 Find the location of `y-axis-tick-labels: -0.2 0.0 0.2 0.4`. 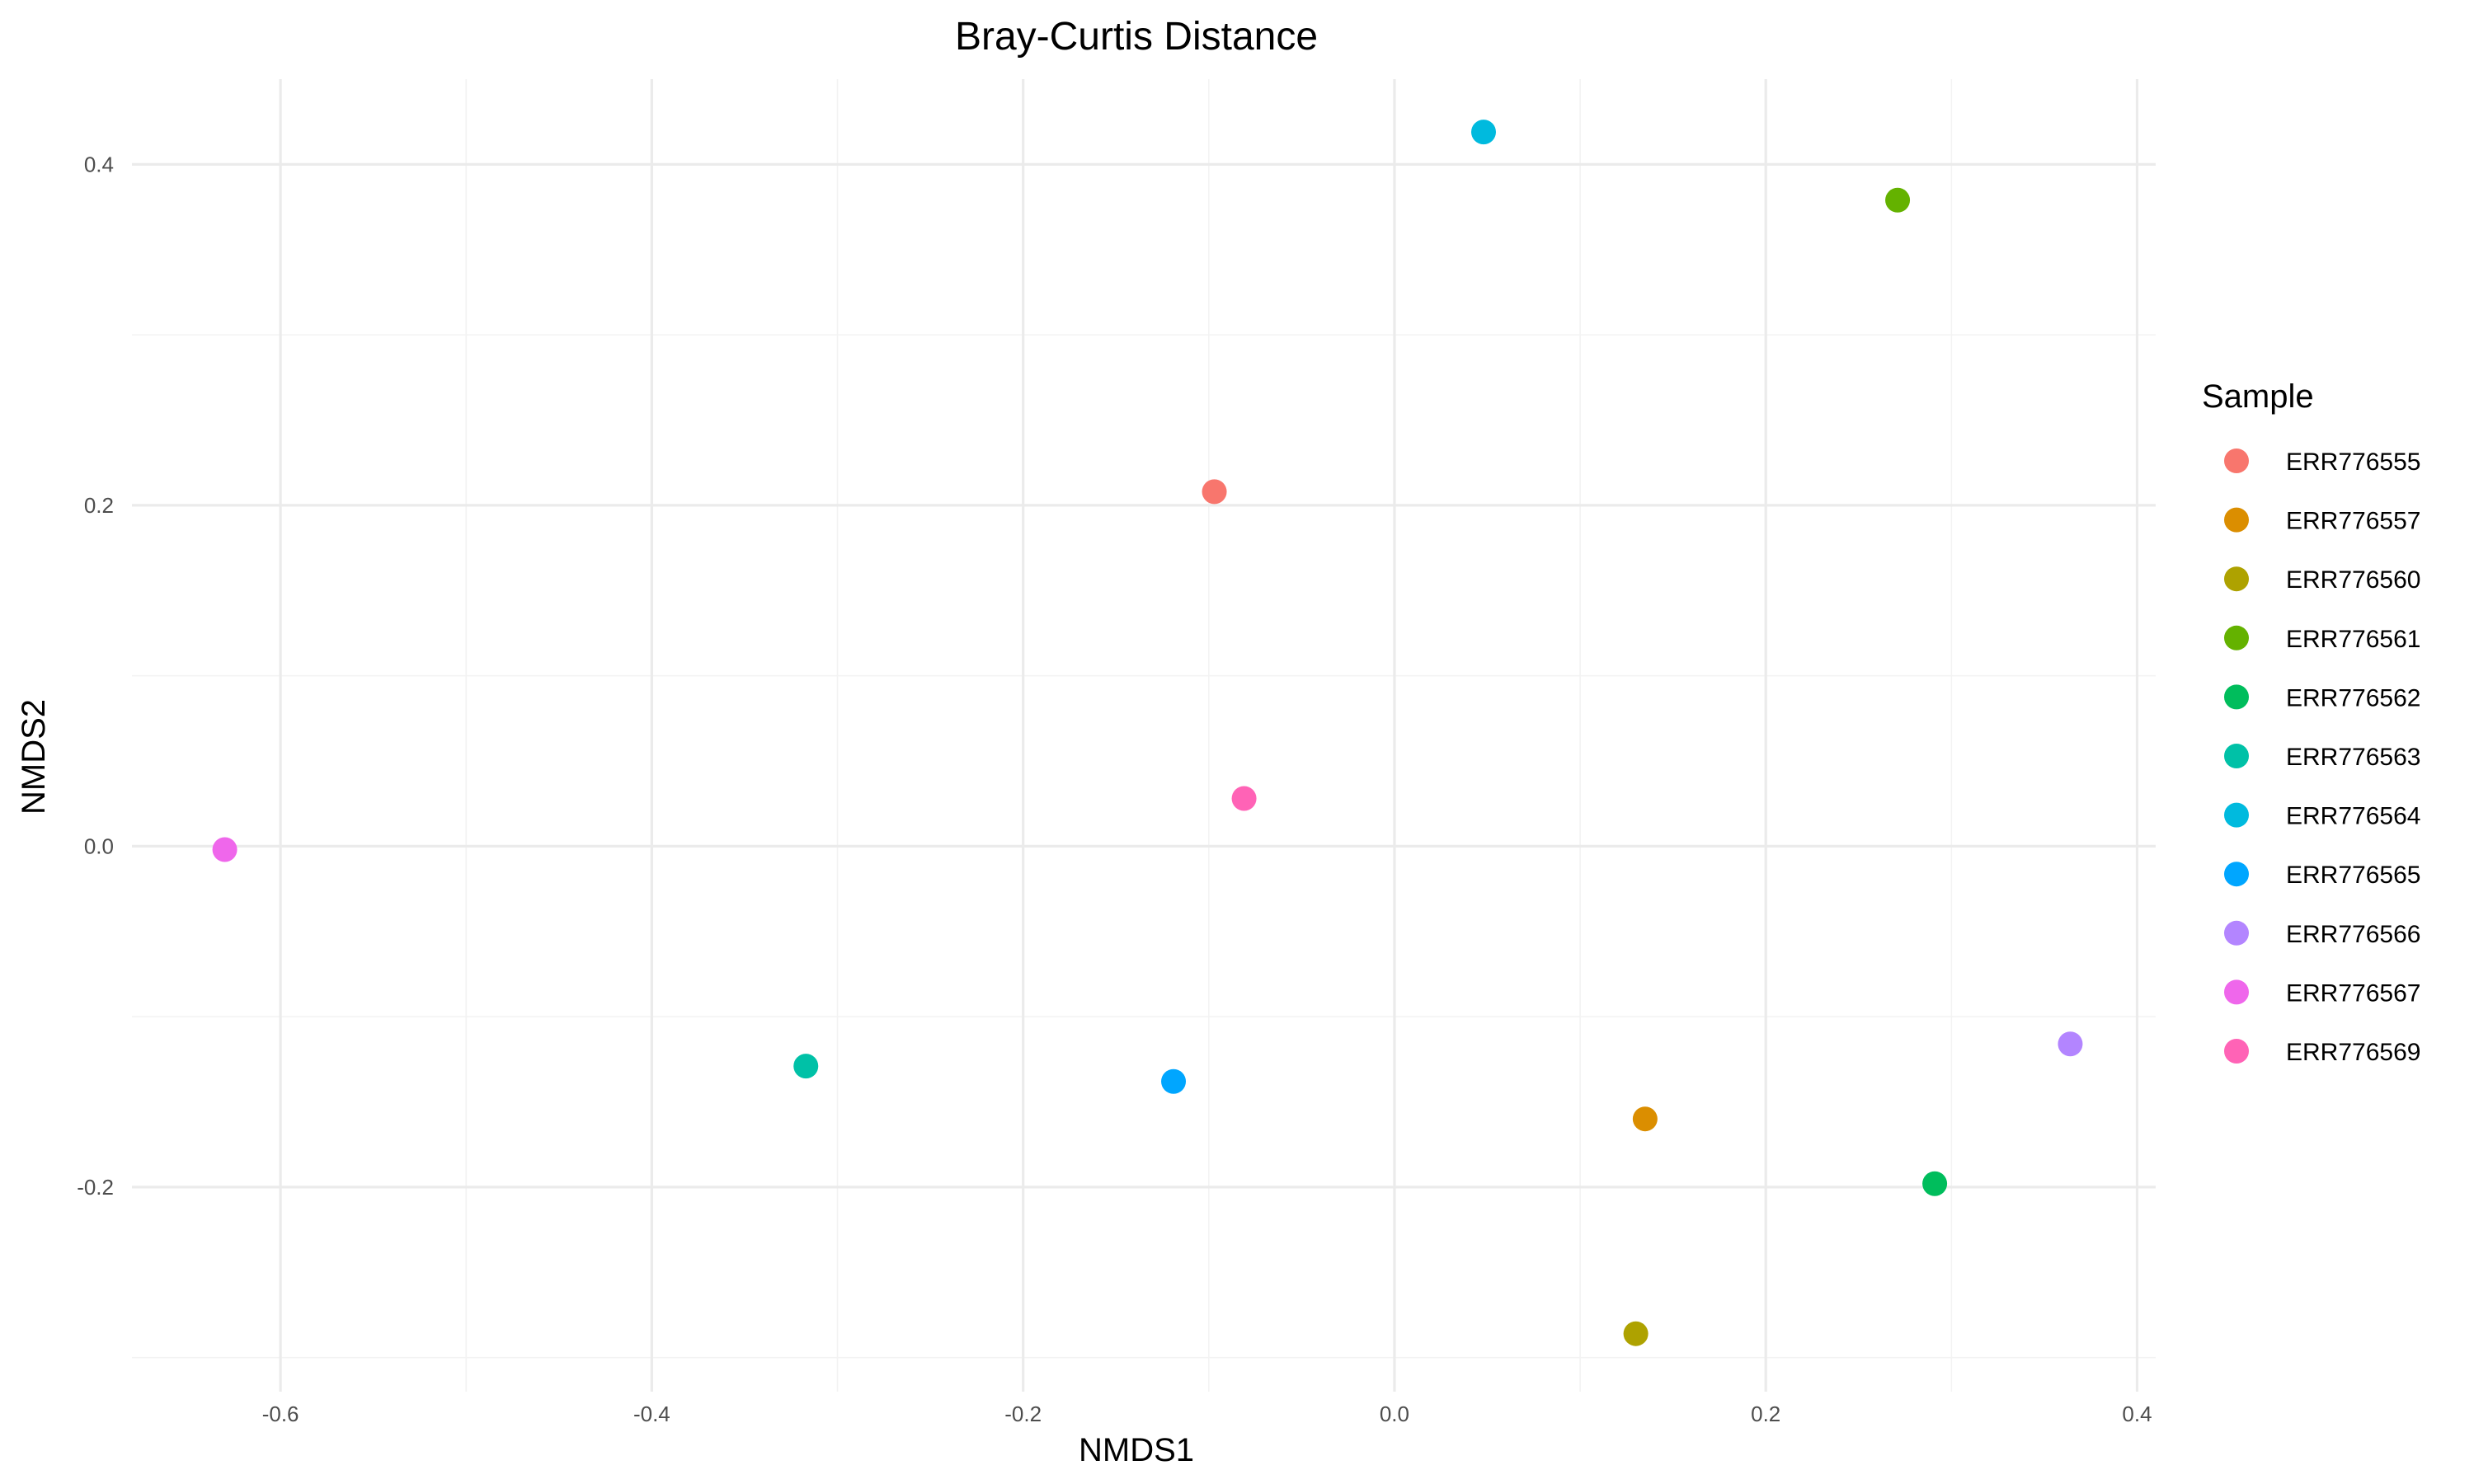

y-axis-tick-labels: -0.2 0.0 0.2 0.4 is located at coordinates (95, 676).